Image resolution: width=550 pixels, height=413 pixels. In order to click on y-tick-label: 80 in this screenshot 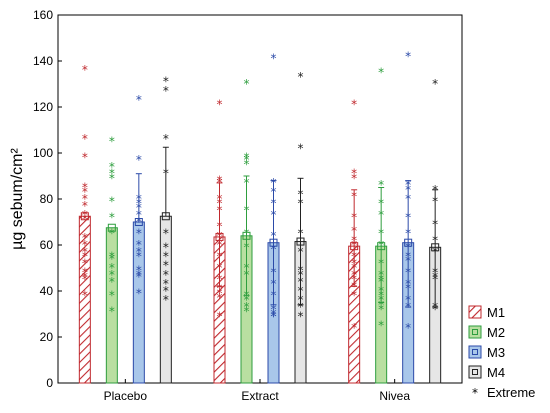, I will do `click(47, 199)`.